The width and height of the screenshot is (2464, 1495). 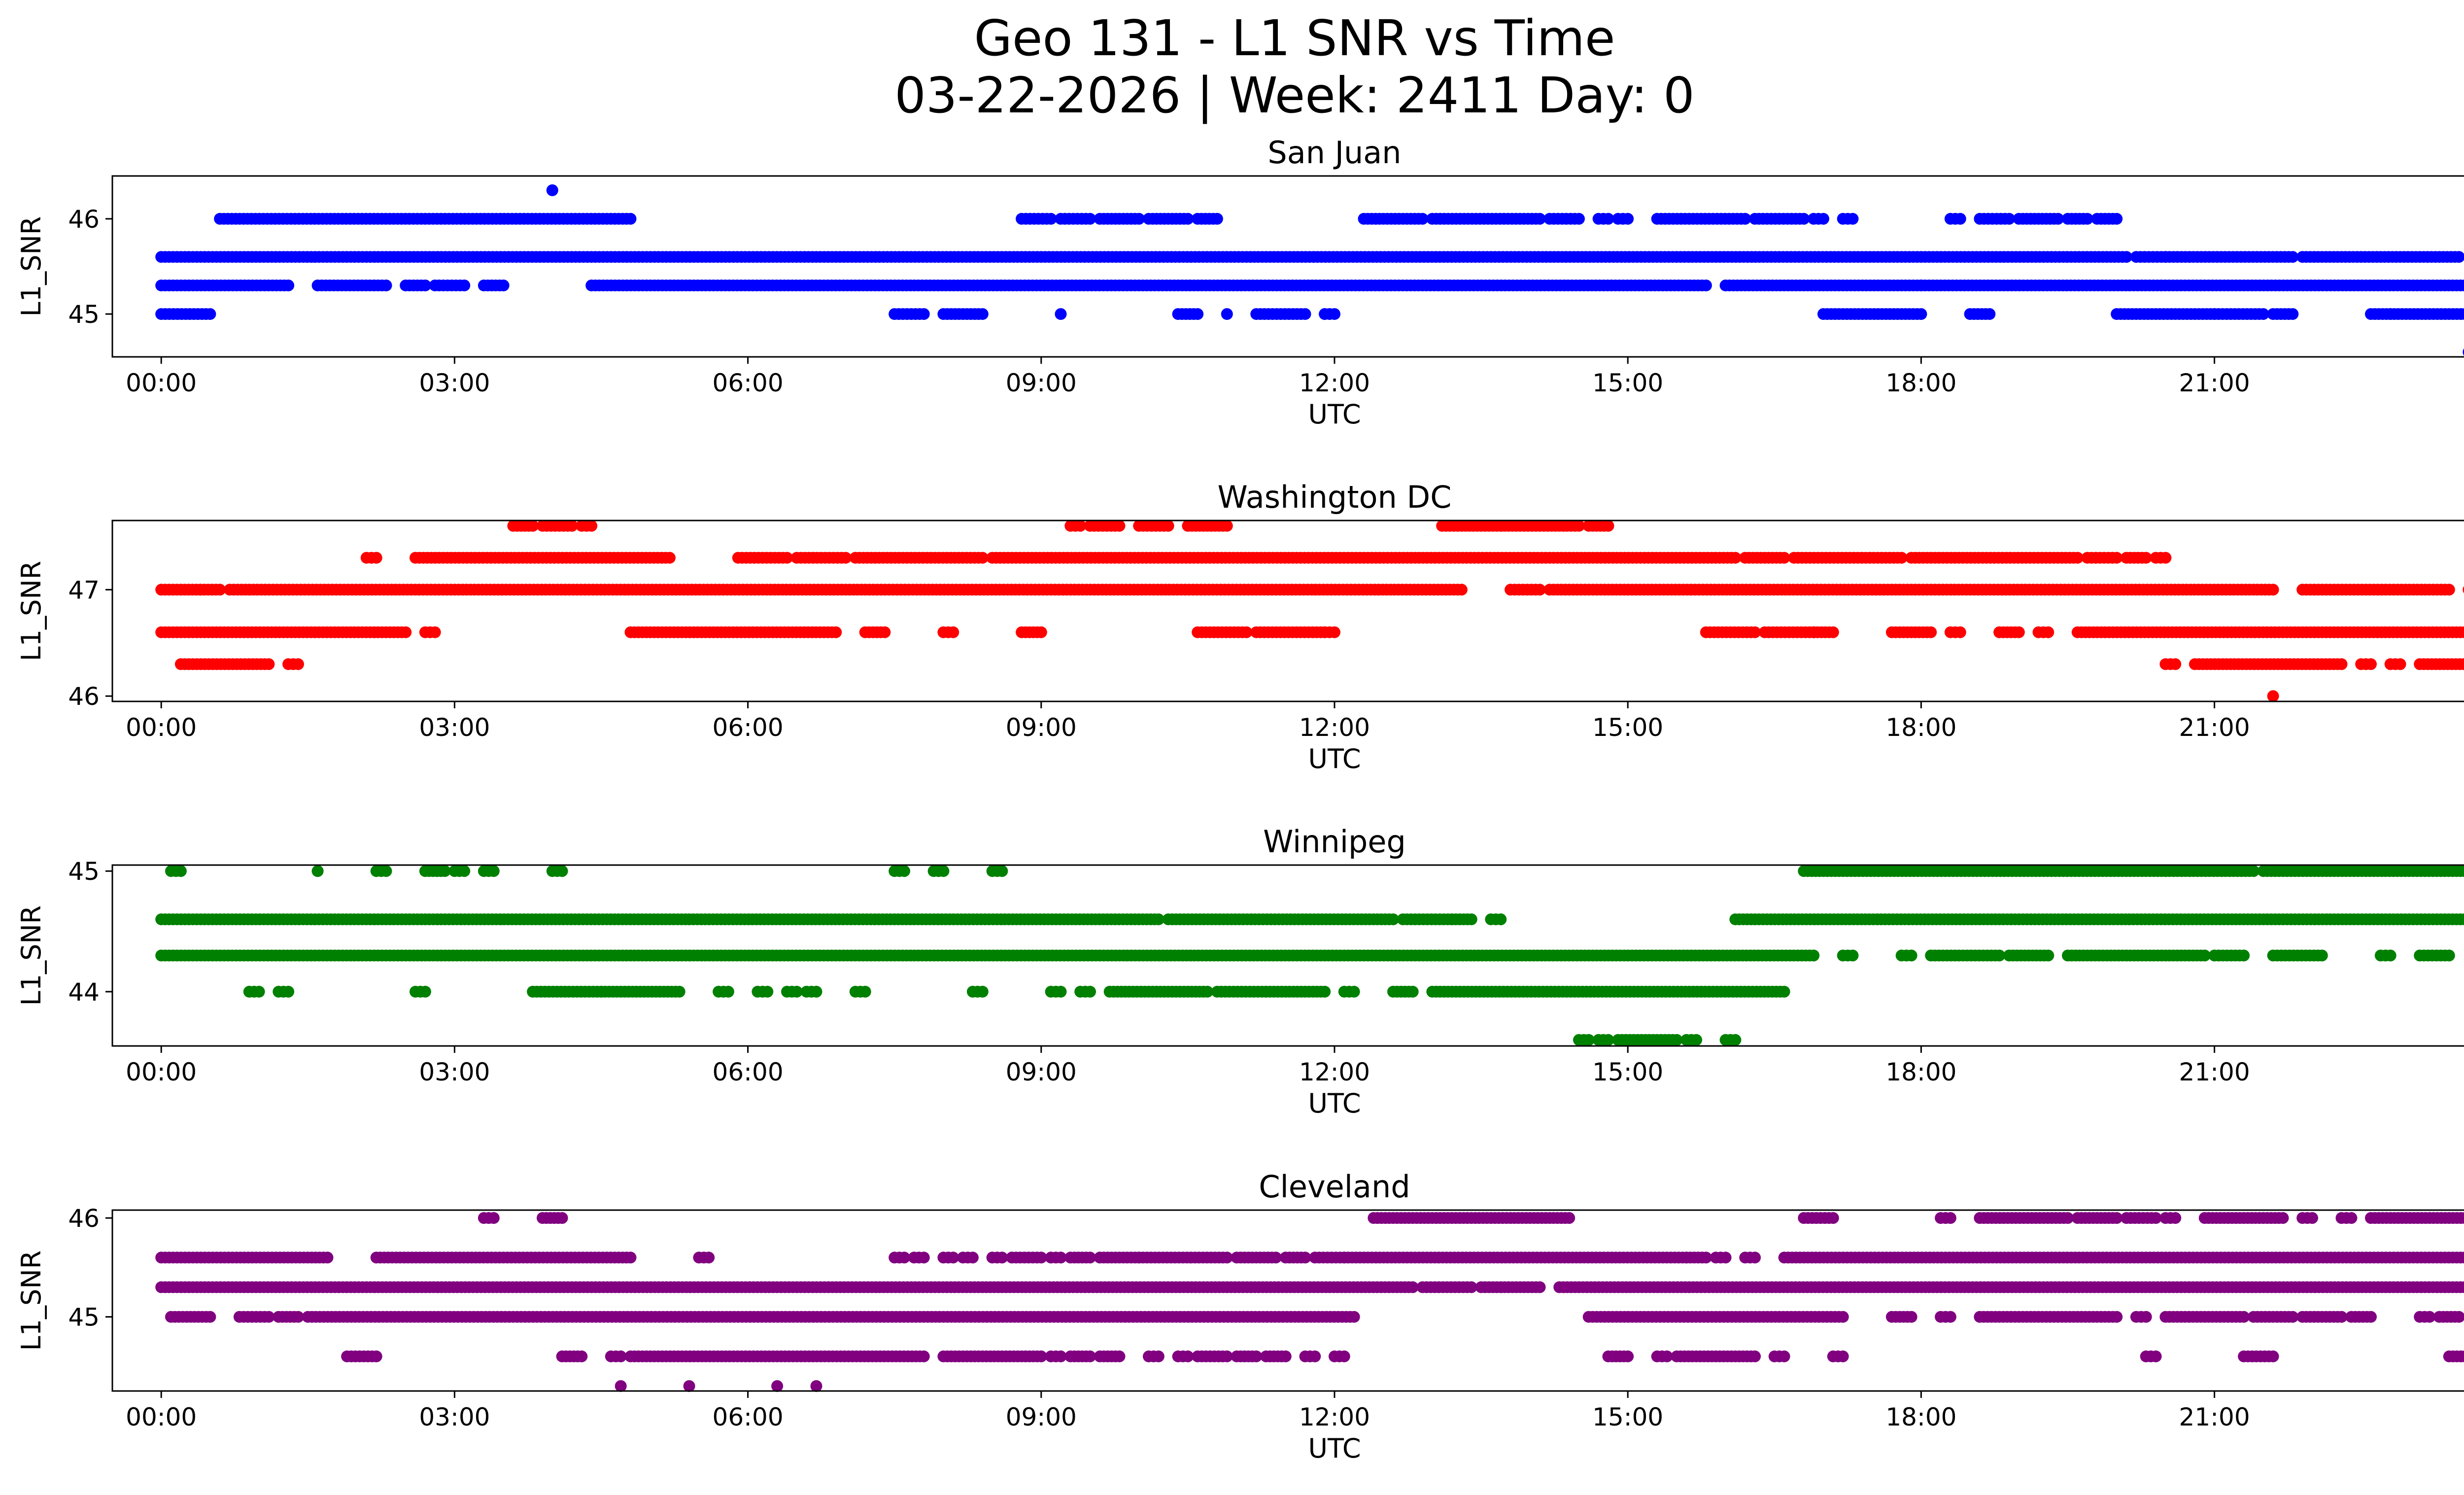 What do you see at coordinates (84, 590) in the screenshot?
I see `y-tick-label: 47` at bounding box center [84, 590].